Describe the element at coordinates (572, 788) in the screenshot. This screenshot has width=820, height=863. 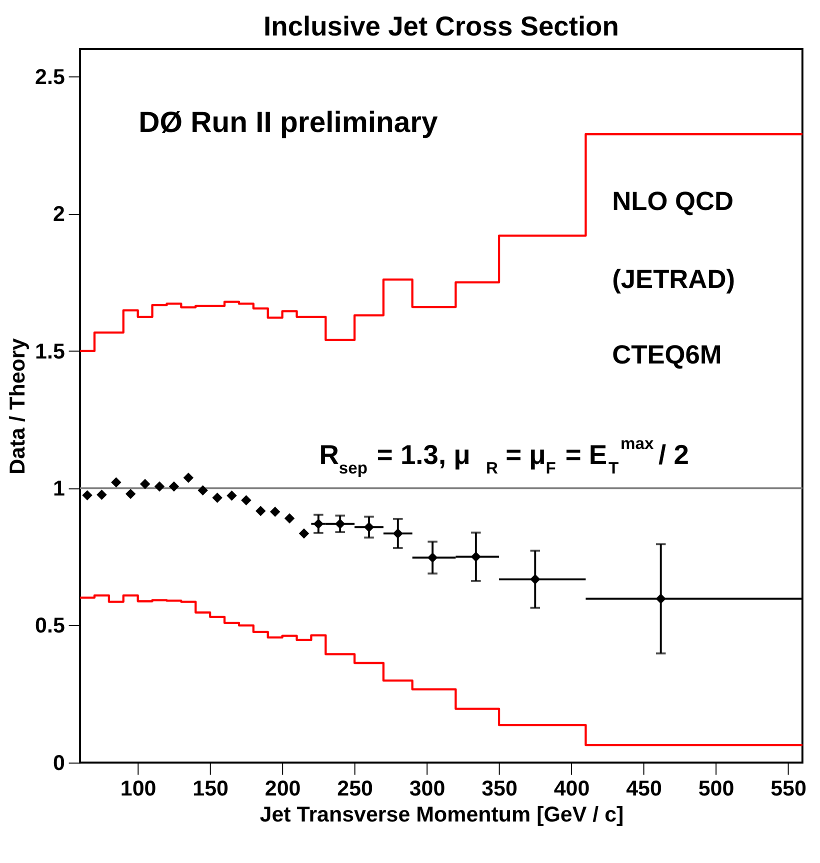
I see `x-tick-label: 400` at that location.